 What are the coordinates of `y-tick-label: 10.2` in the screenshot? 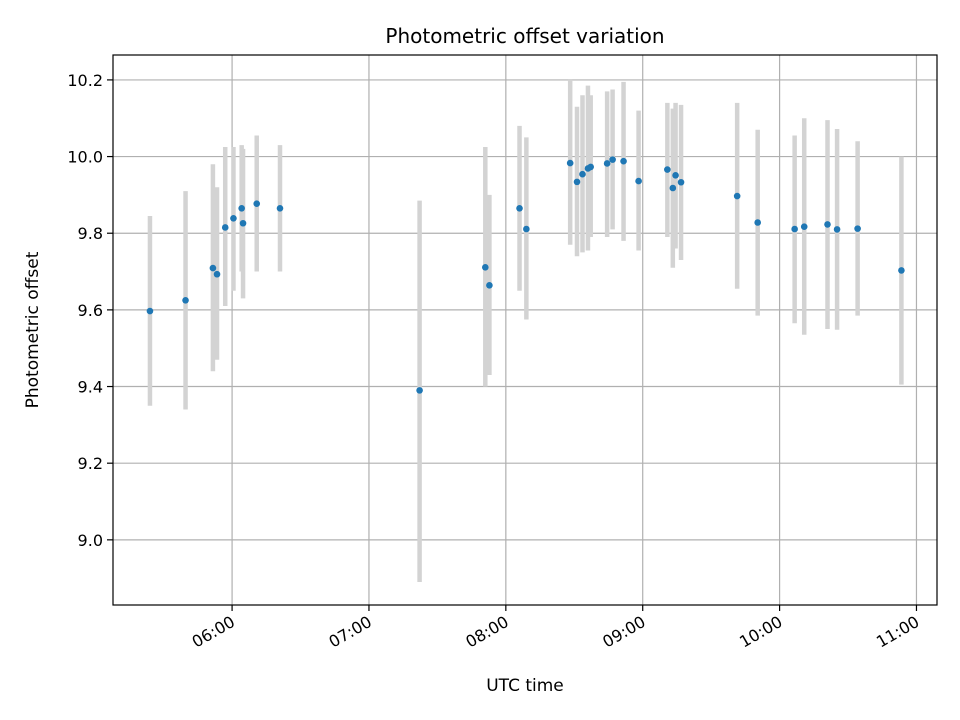 It's located at (85, 80).